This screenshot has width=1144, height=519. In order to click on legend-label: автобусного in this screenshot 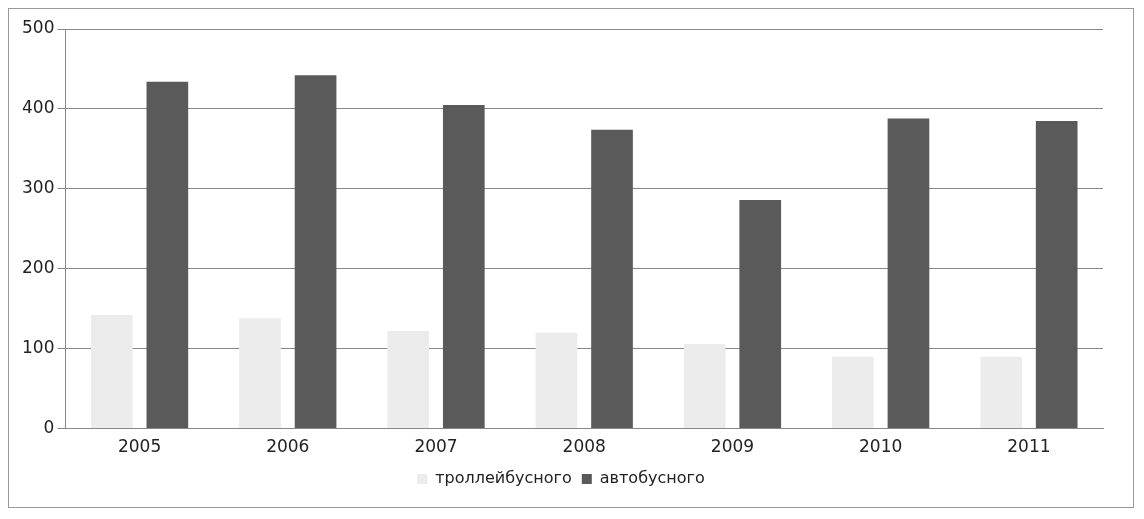, I will do `click(652, 478)`.